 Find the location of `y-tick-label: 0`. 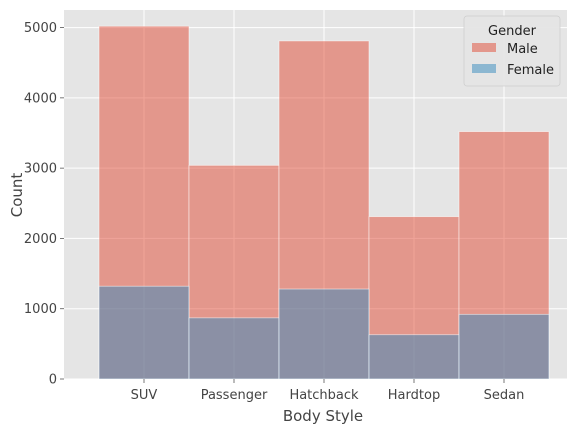

y-tick-label: 0 is located at coordinates (53, 380).